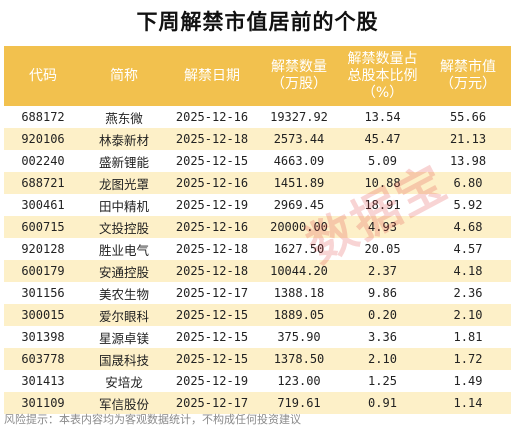 Image resolution: width=515 pixels, height=434 pixels. I want to click on cell-unlock-value: 4.57, so click(468, 249).